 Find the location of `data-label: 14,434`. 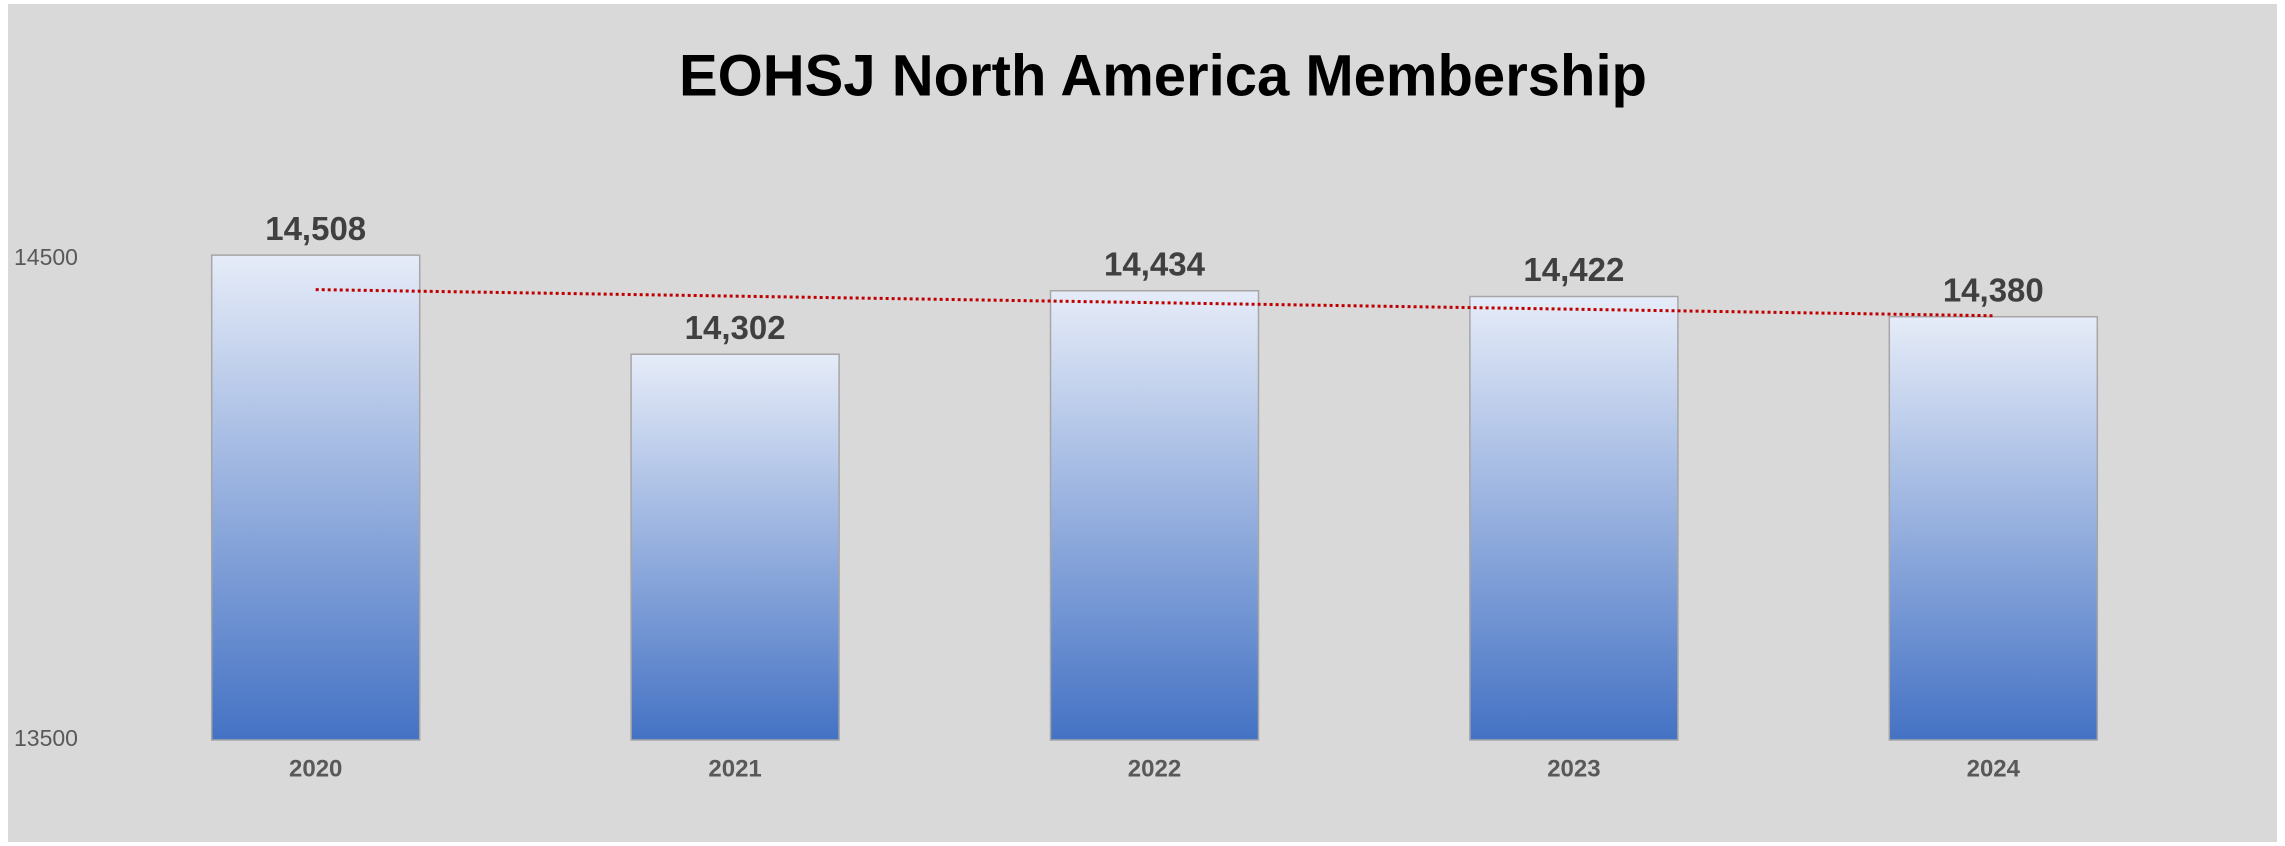

data-label: 14,434 is located at coordinates (1155, 263).